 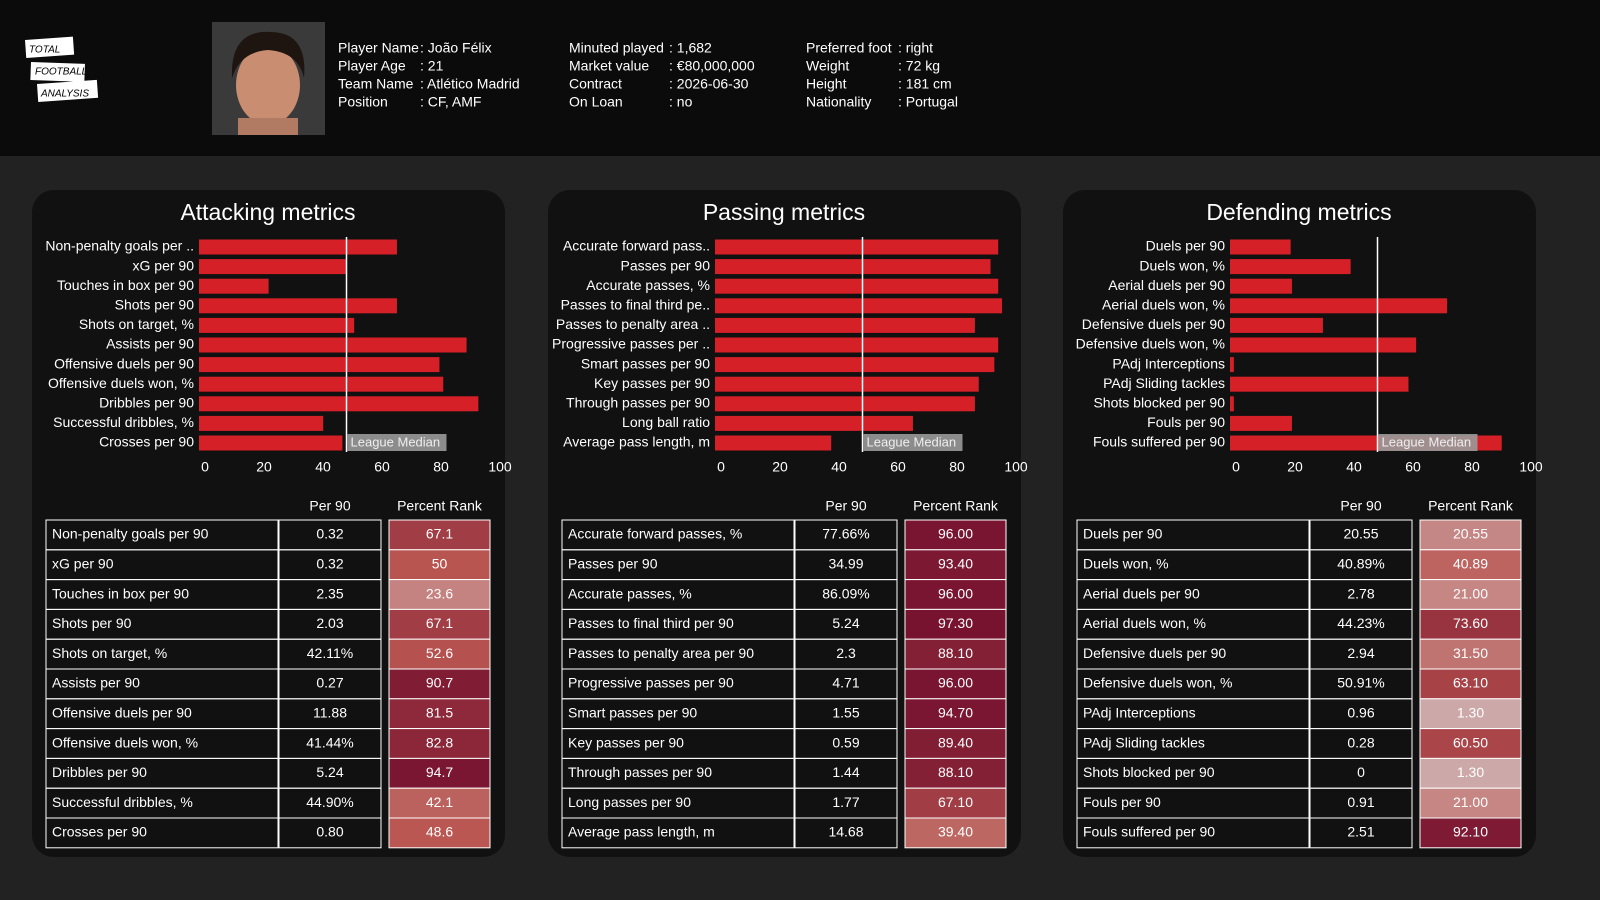 What do you see at coordinates (928, 102) in the screenshot?
I see `info-value: : Portugal` at bounding box center [928, 102].